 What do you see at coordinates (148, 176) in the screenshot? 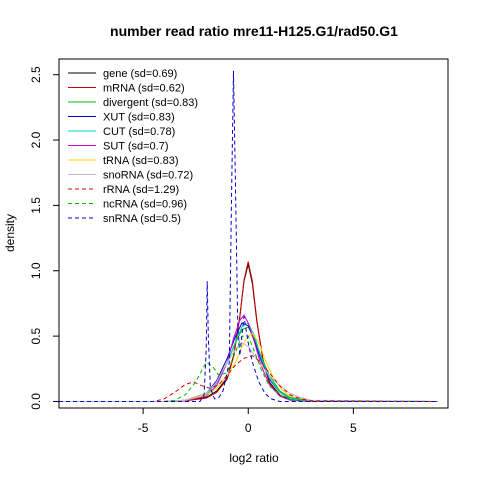
I see `legend-entry: snoRNA (sd=0.72)` at bounding box center [148, 176].